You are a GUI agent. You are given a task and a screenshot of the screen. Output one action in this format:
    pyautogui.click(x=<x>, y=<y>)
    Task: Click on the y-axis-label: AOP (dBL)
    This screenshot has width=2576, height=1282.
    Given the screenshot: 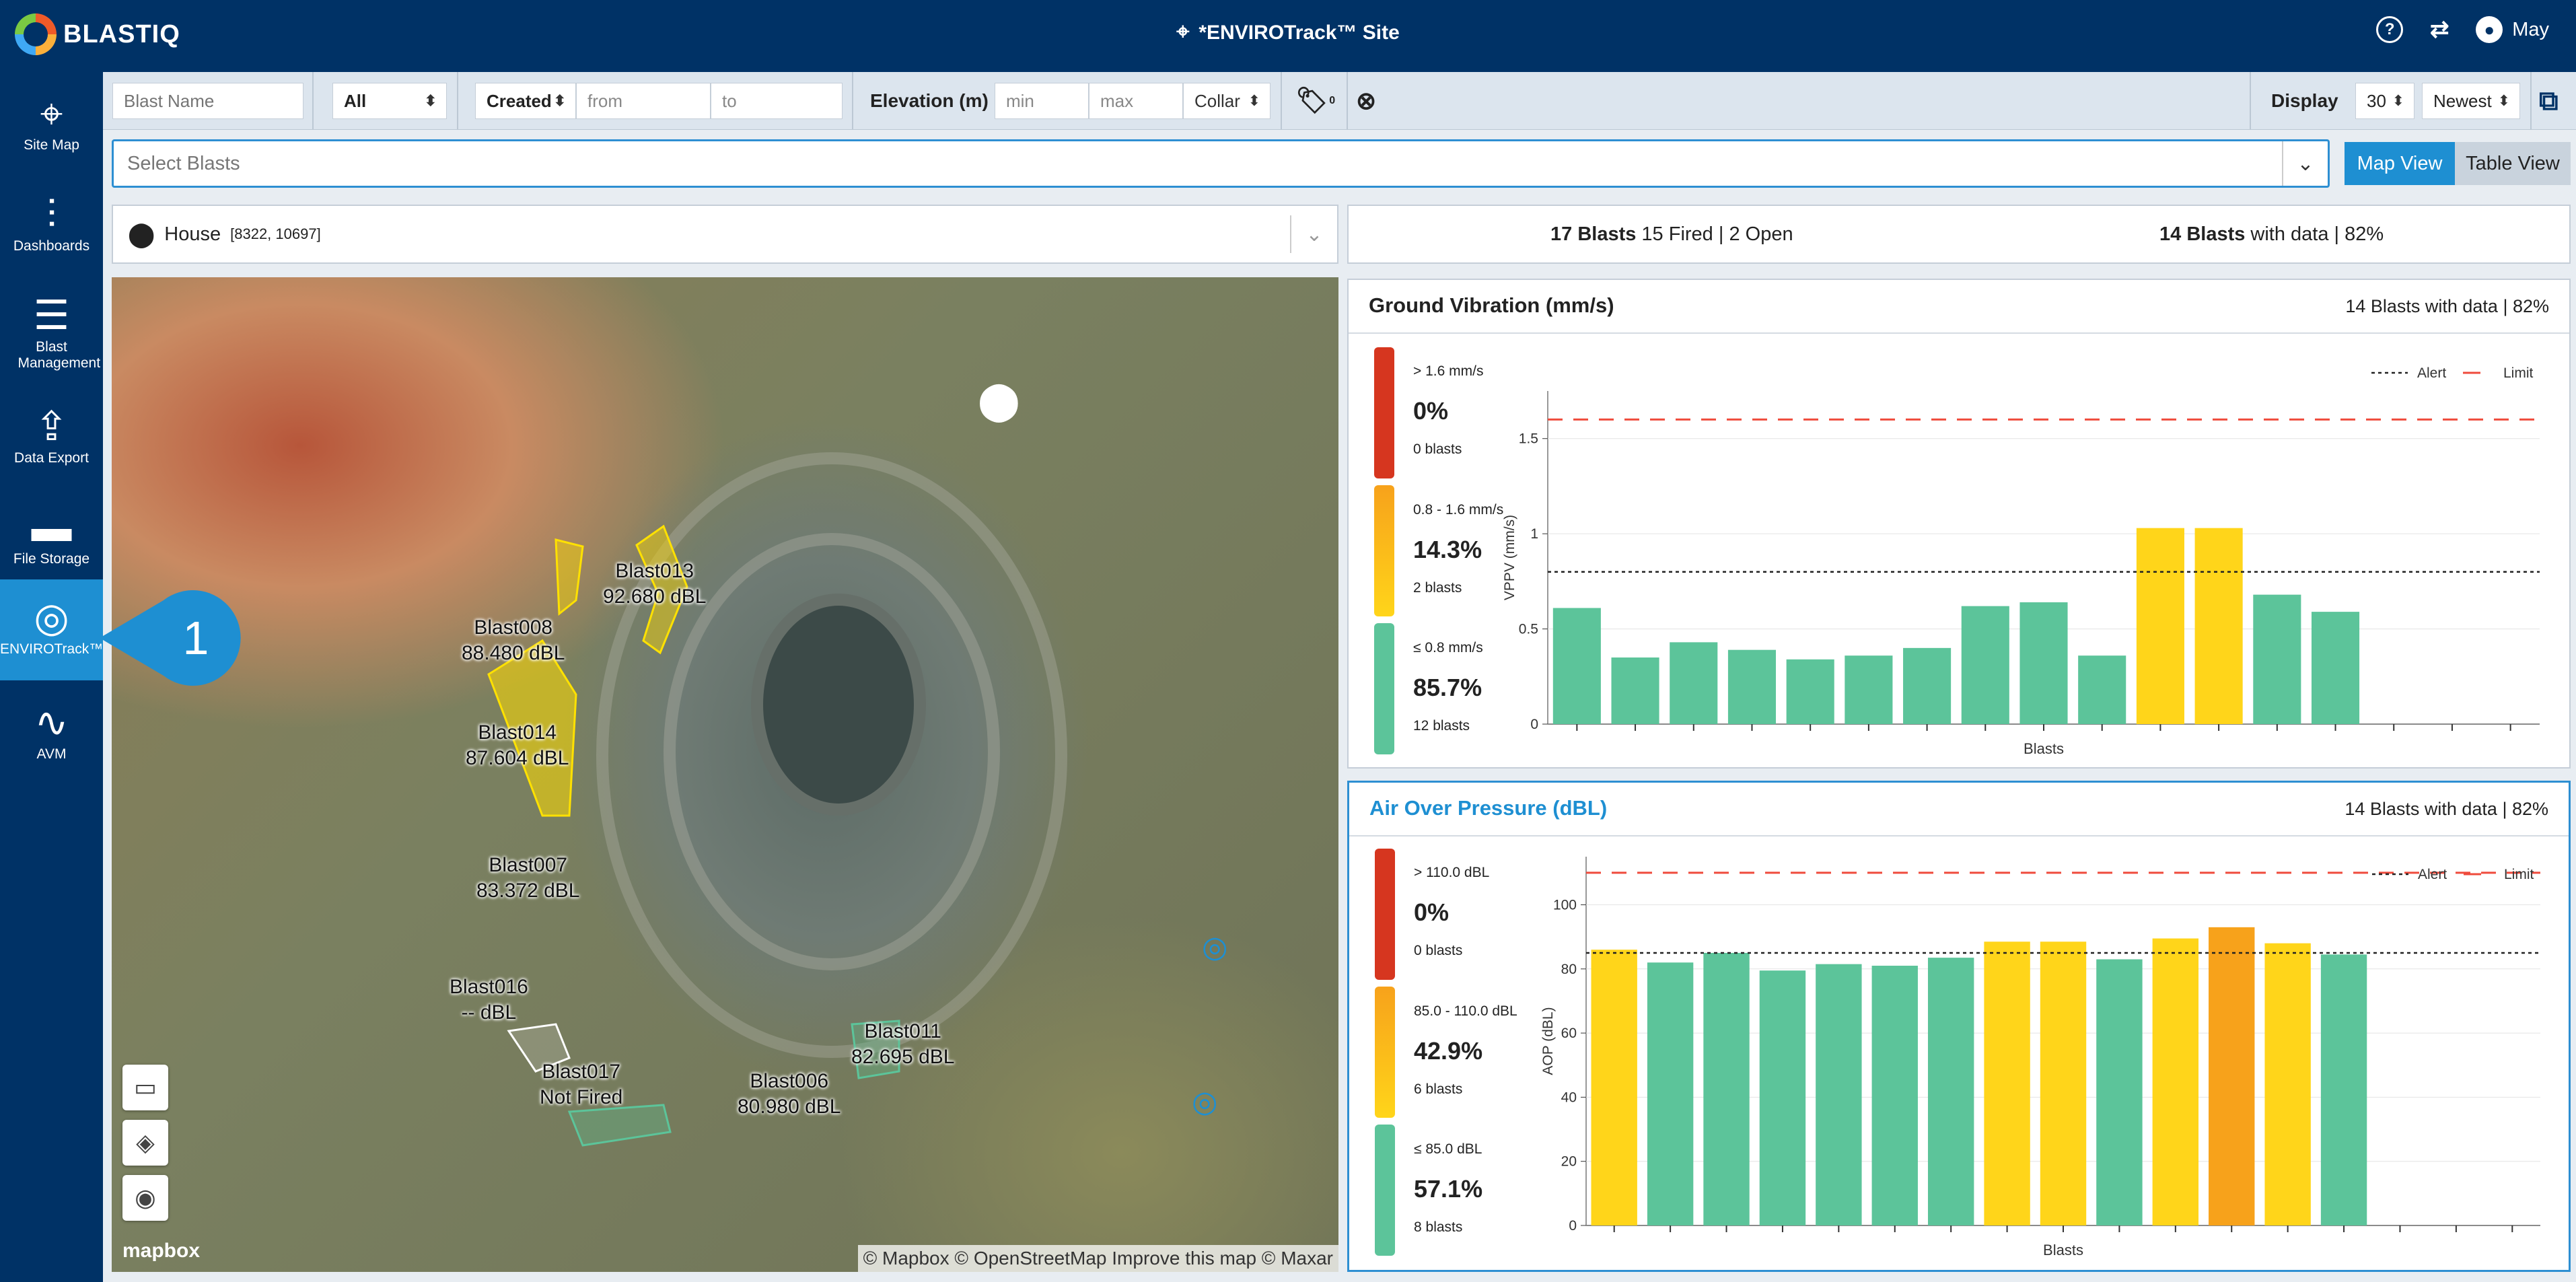 What is the action you would take?
    pyautogui.click(x=1548, y=1041)
    